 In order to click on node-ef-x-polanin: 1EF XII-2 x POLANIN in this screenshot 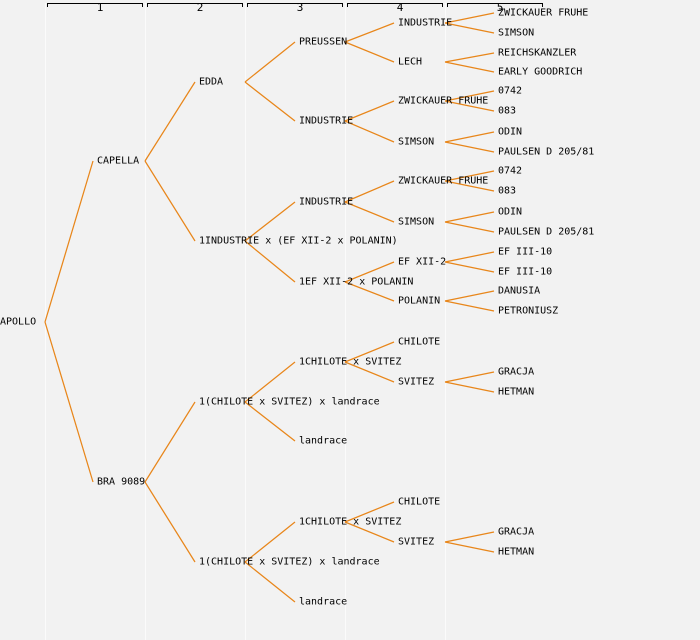, I will do `click(356, 282)`.